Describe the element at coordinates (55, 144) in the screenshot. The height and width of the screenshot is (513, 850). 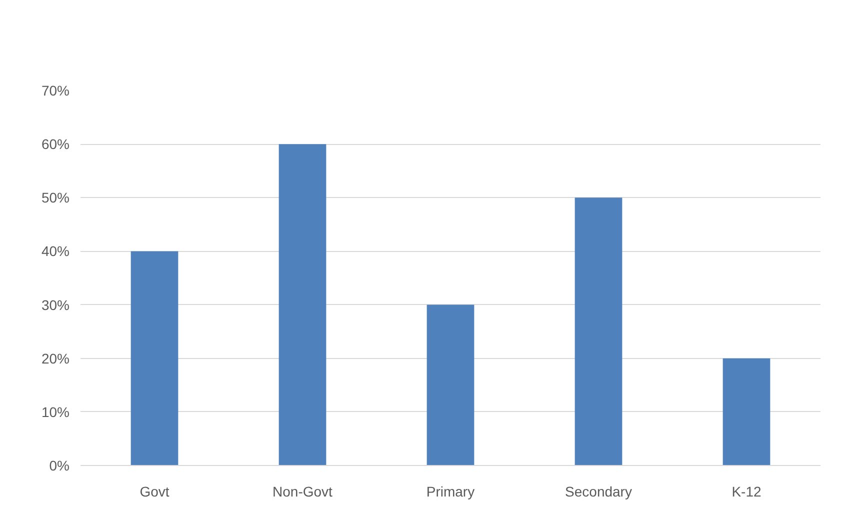
I see `y-tick-label: 60%` at that location.